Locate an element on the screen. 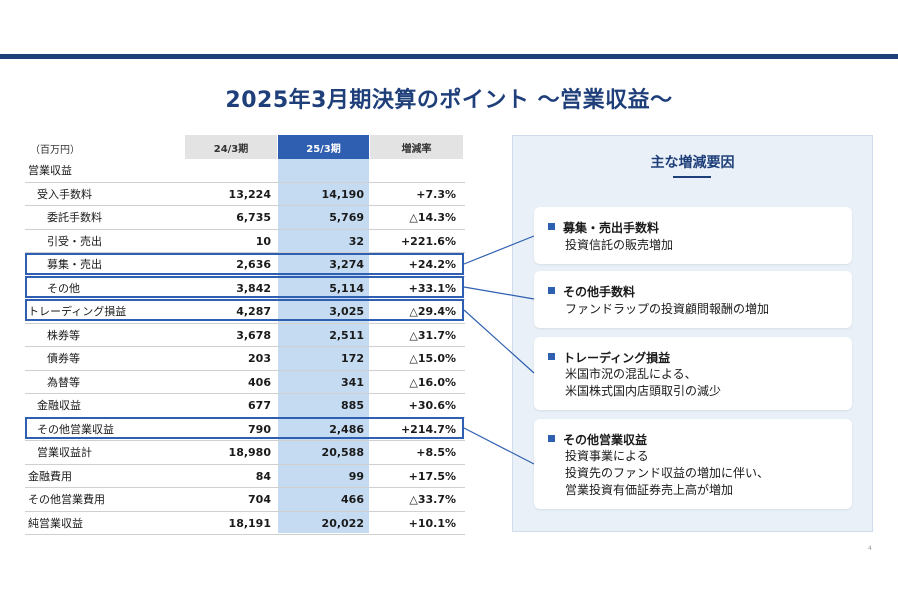 Image resolution: width=898 pixels, height=614 pixels. row-label: 引受・売出 is located at coordinates (74, 241).